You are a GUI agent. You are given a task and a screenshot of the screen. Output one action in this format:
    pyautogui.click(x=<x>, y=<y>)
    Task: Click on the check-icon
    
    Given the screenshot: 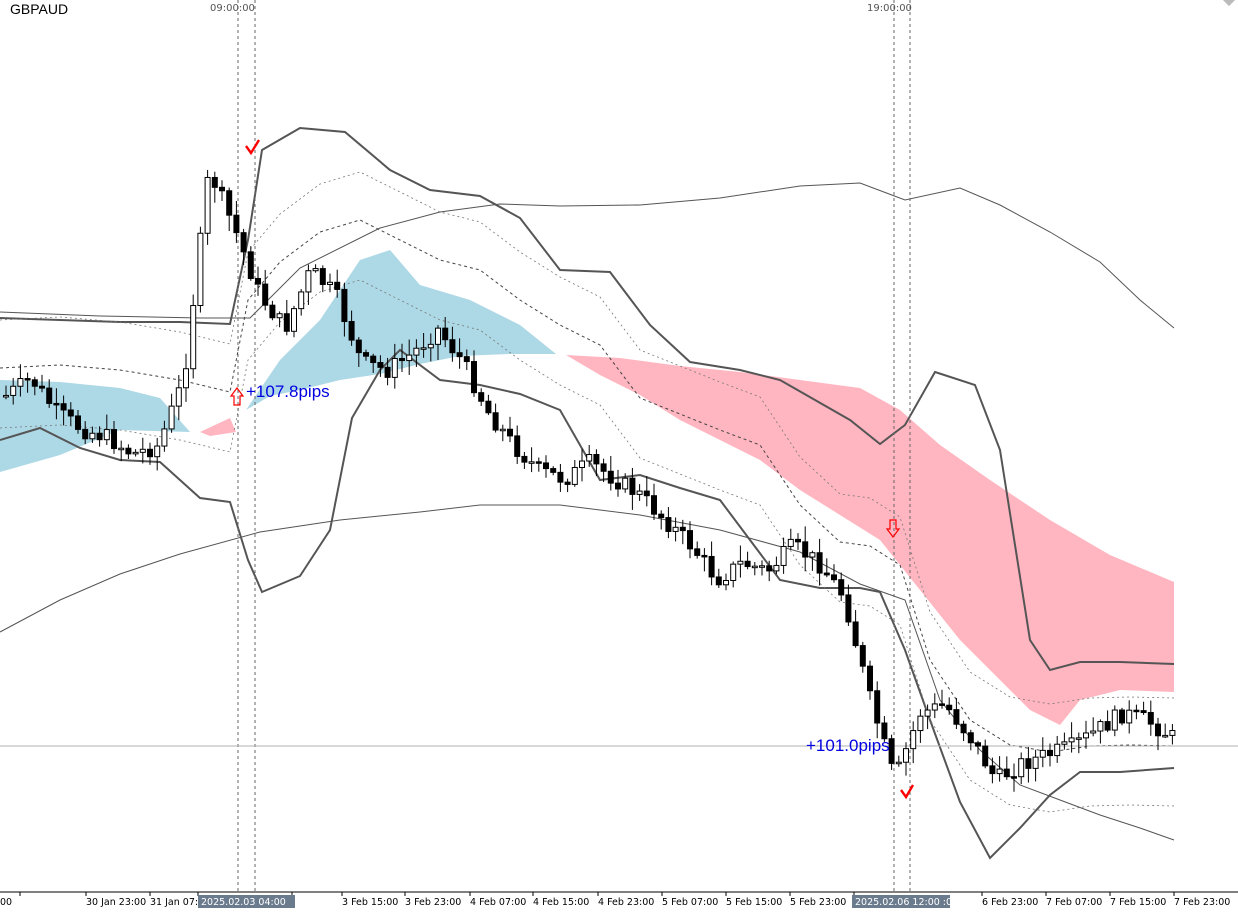 What is the action you would take?
    pyautogui.click(x=907, y=792)
    